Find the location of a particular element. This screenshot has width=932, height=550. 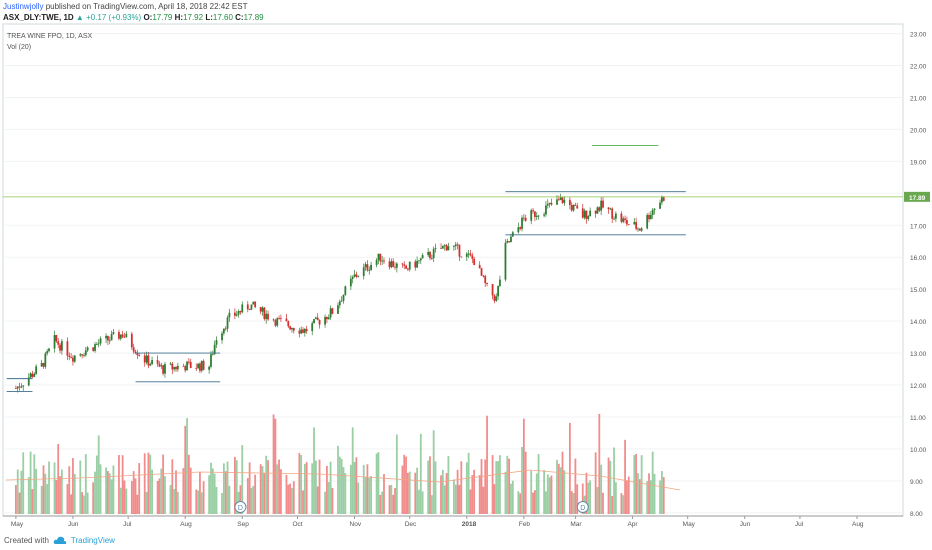

y-tick-label: 15.00 is located at coordinates (918, 290).